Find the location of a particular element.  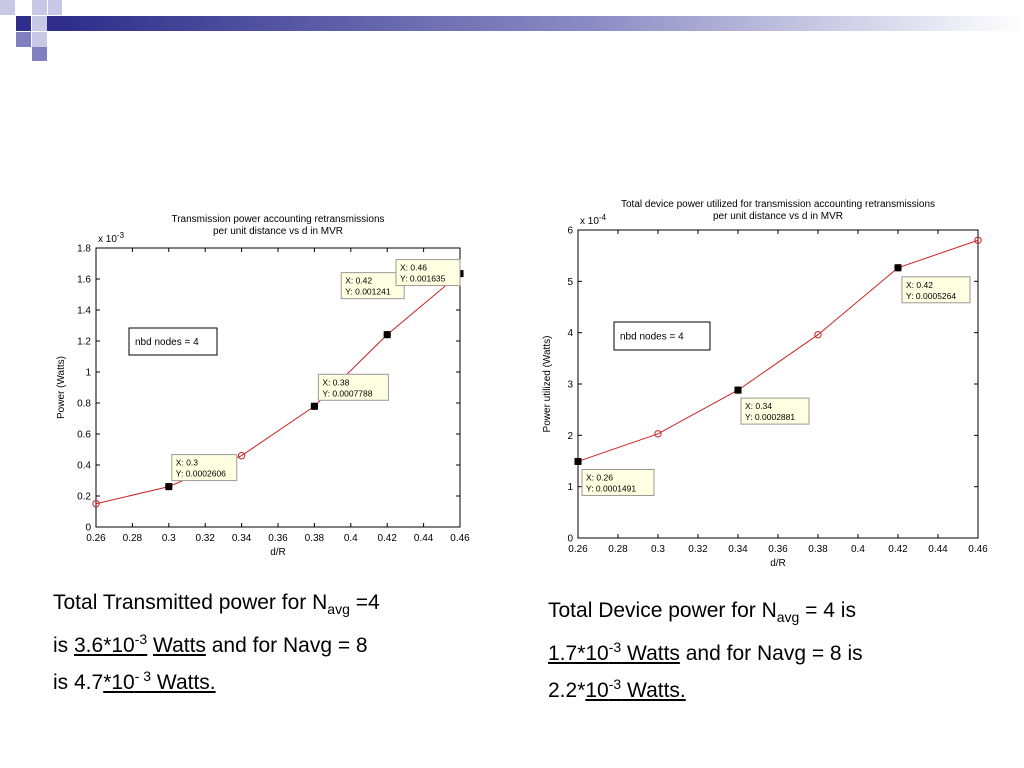

y-tick-label: 0.4 is located at coordinates (84, 466).